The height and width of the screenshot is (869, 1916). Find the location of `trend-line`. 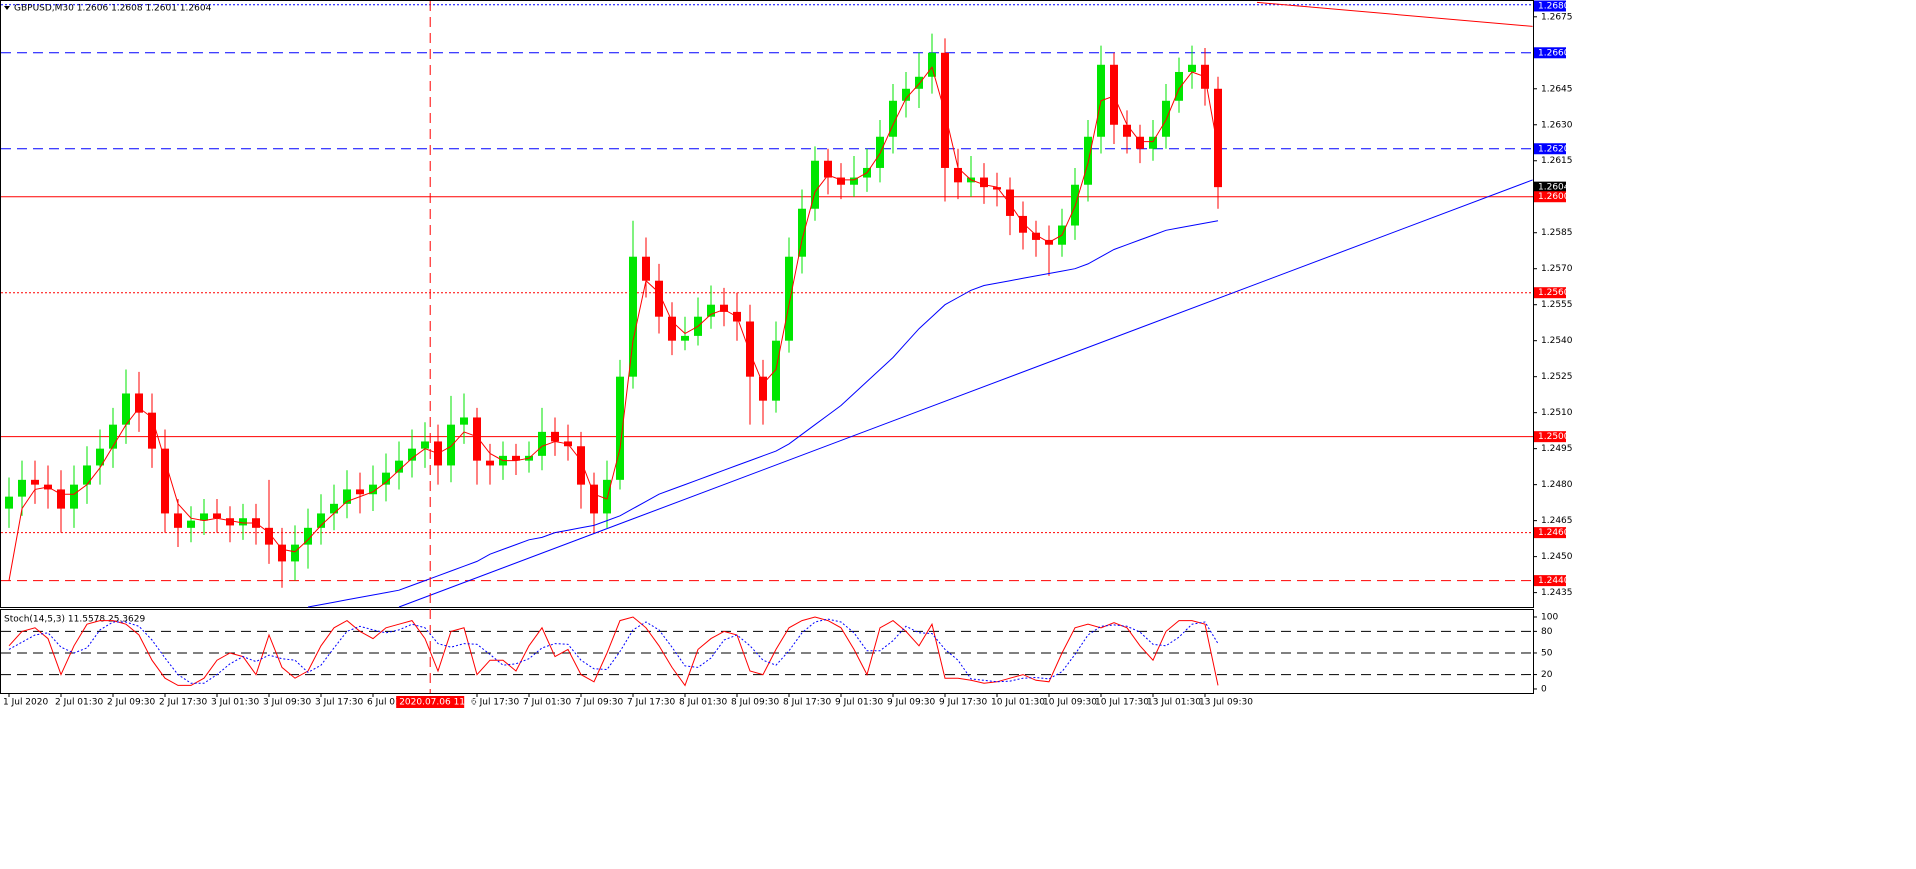

trend-line is located at coordinates (1394, 14).